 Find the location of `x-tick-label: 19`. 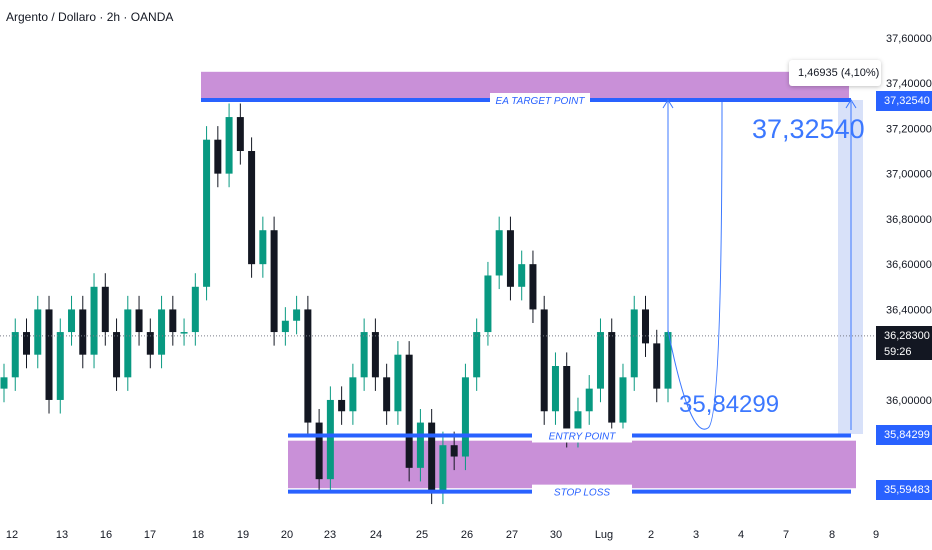

x-tick-label: 19 is located at coordinates (243, 535).